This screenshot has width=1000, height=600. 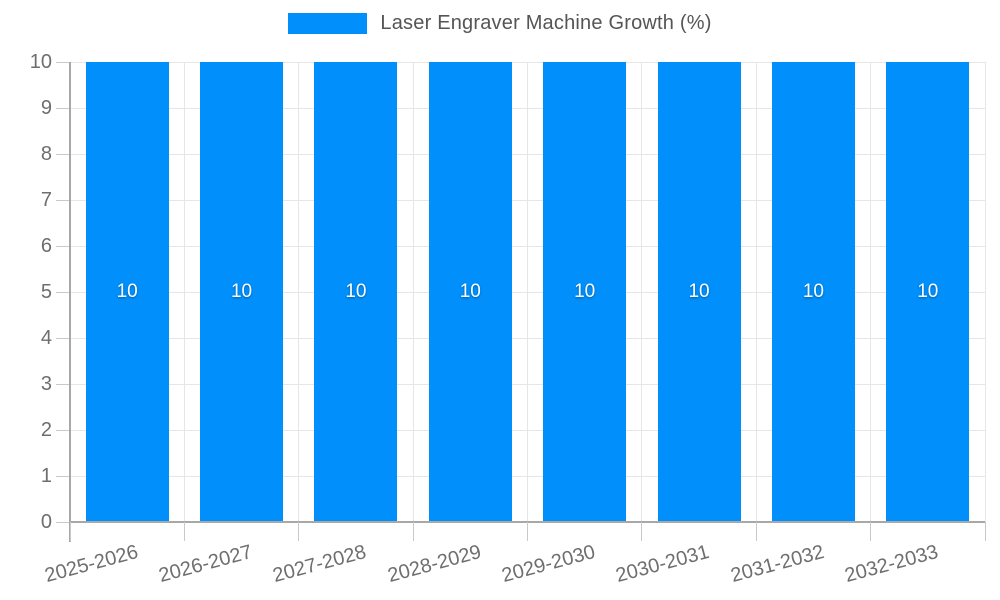 What do you see at coordinates (46, 200) in the screenshot?
I see `y-axis-label: 7` at bounding box center [46, 200].